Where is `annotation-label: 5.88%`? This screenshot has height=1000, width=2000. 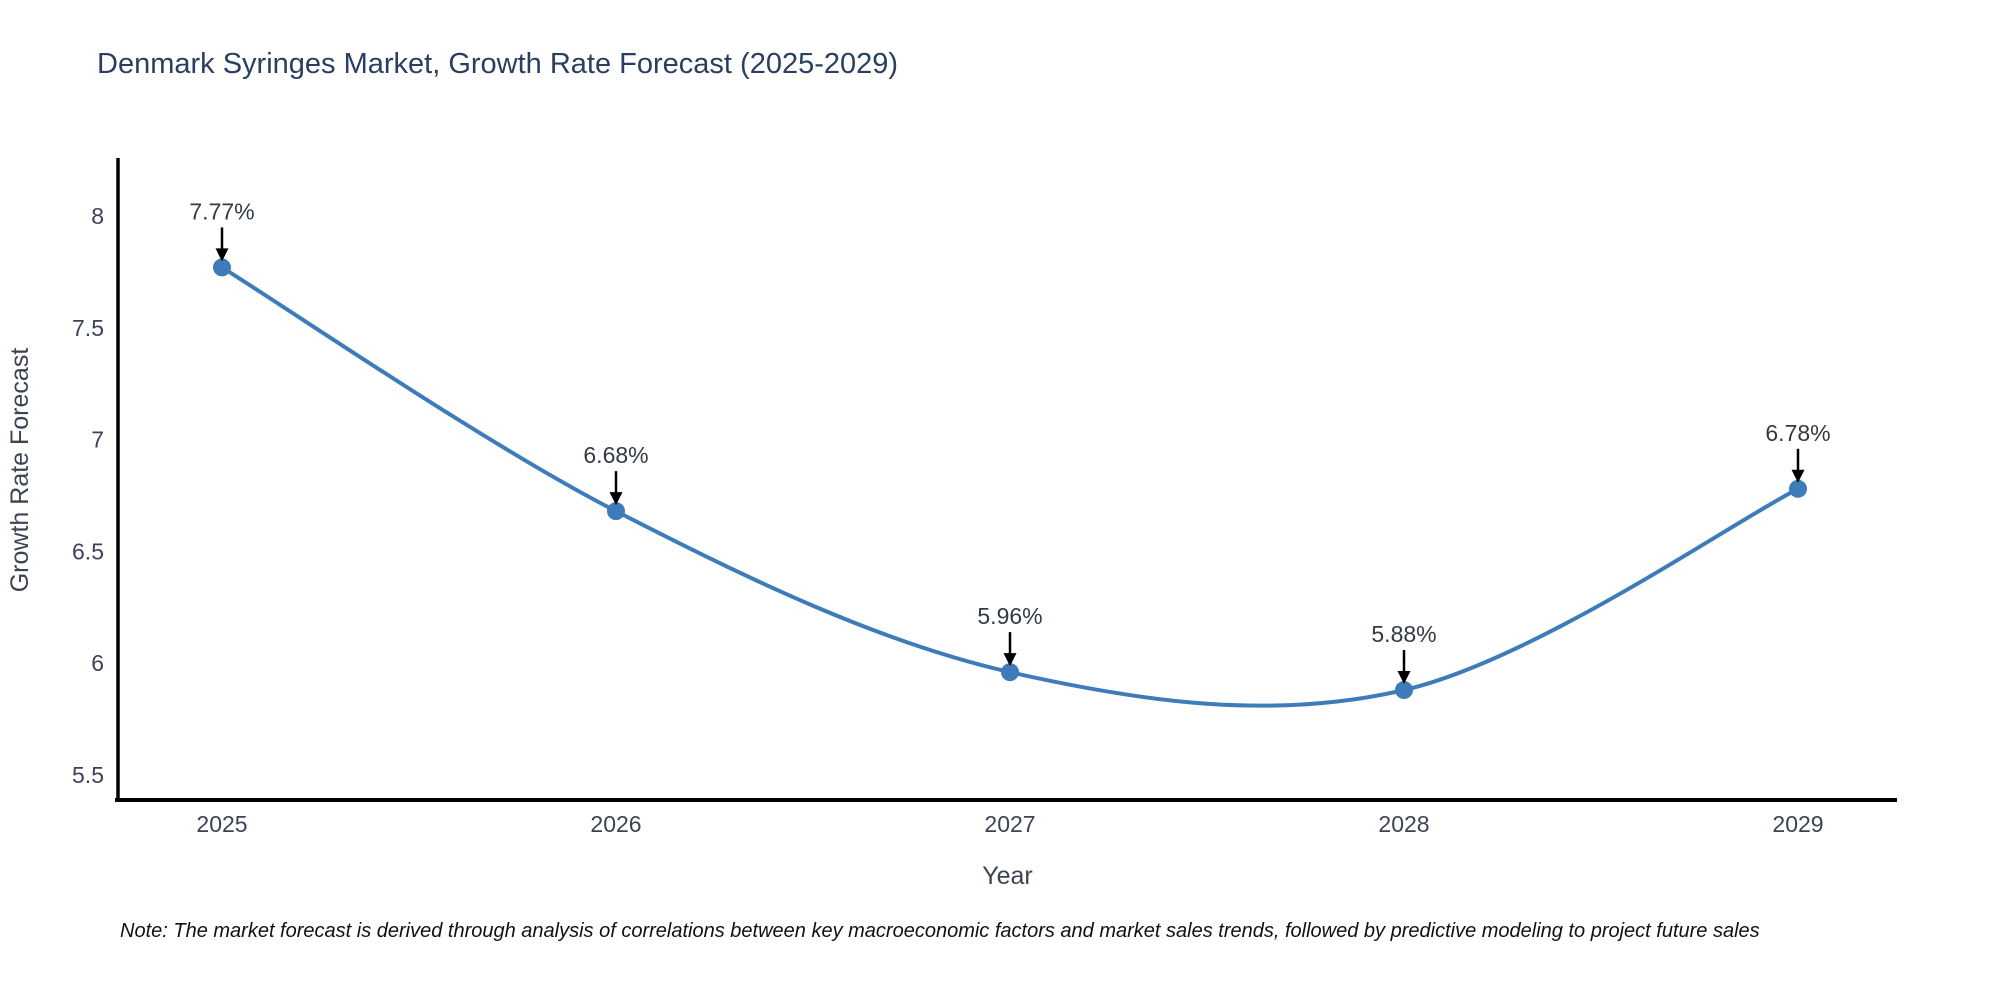 annotation-label: 5.88% is located at coordinates (1403, 634).